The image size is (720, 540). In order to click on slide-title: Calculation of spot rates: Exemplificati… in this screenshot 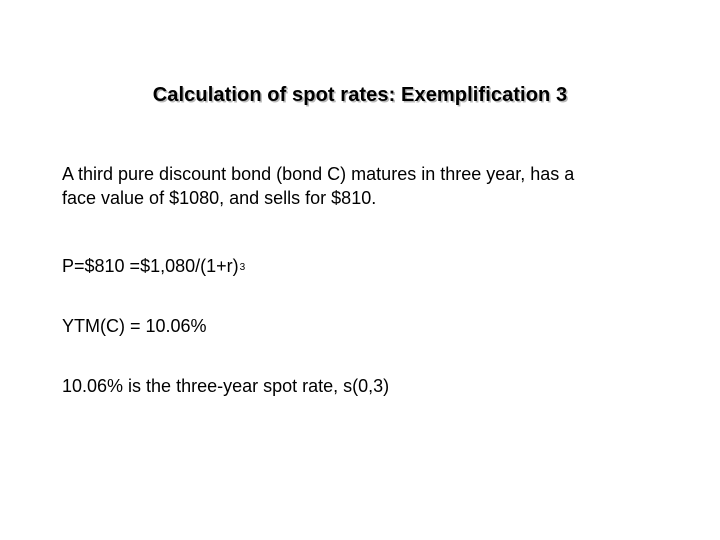, I will do `click(360, 95)`.